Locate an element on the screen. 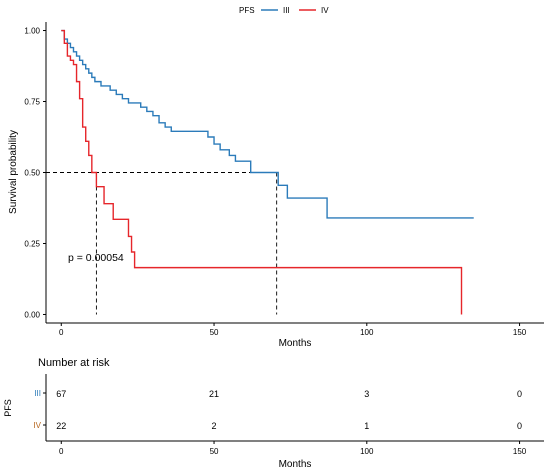 This screenshot has height=473, width=550. risk-x-ticks: 0 50 100 150 is located at coordinates (293, 448).